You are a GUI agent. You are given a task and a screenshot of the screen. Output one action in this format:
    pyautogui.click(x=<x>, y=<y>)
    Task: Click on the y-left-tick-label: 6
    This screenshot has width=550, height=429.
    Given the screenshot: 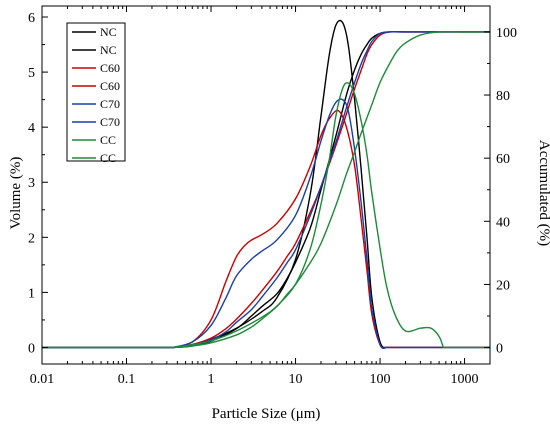 What is the action you would take?
    pyautogui.click(x=31, y=18)
    